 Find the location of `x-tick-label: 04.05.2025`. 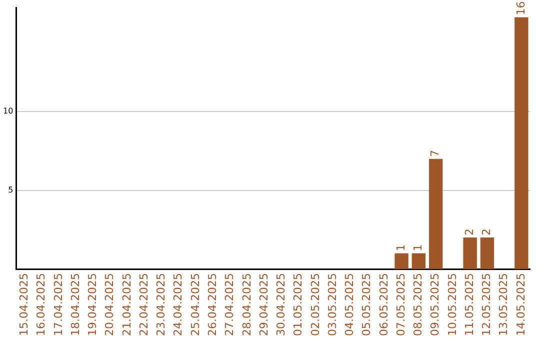

x-tick-label: 04.05.2025 is located at coordinates (349, 304).